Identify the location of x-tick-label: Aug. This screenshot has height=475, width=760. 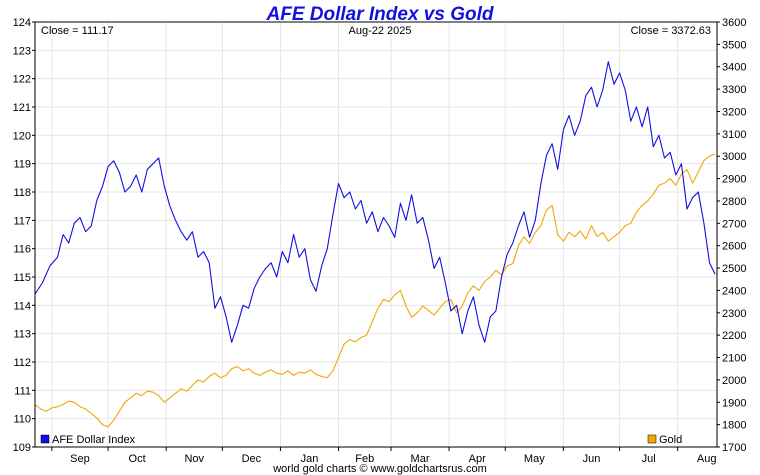
(707, 459).